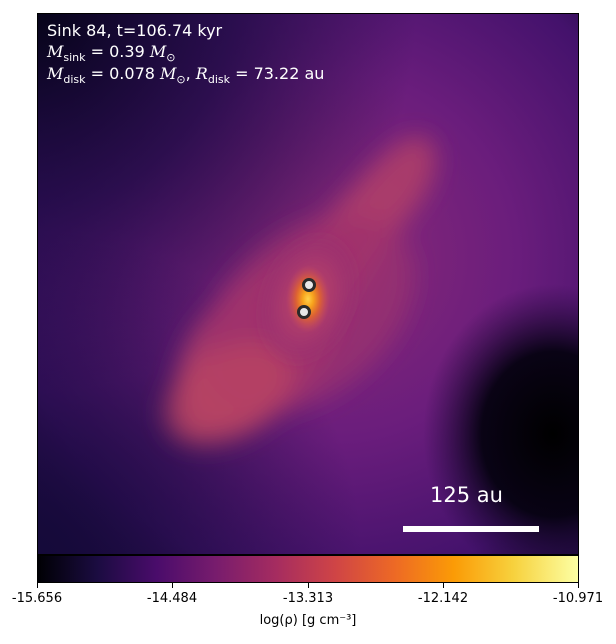 The image size is (616, 644). I want to click on sink-upper, so click(309, 285).